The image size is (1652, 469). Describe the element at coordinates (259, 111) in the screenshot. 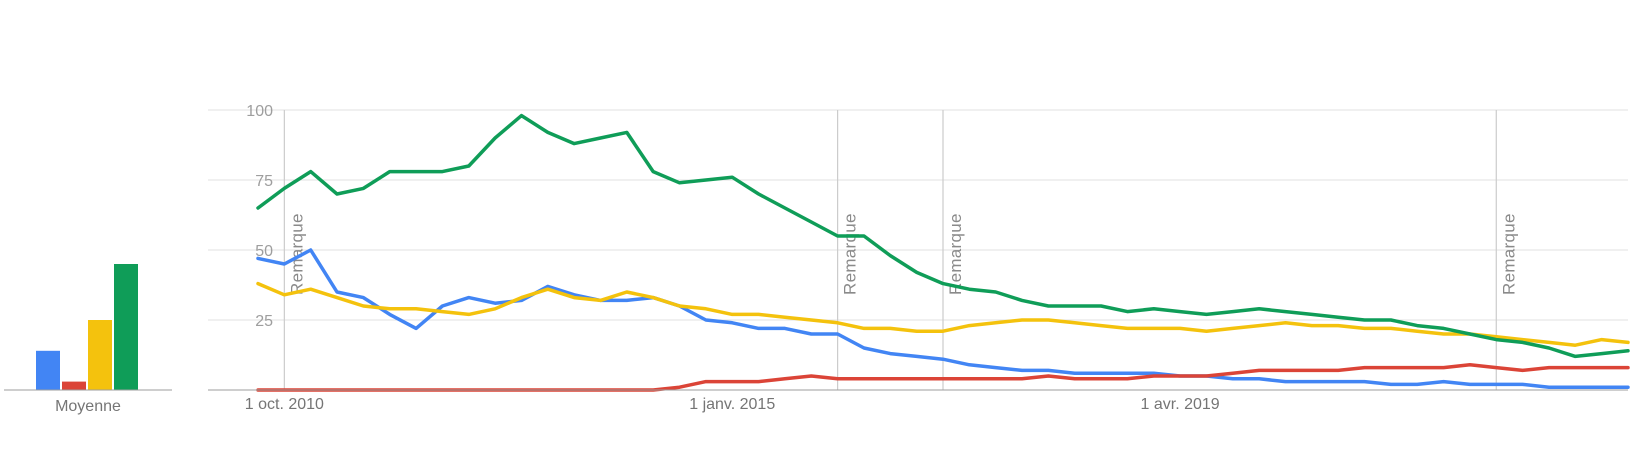

I see `y-tick-label: 100` at that location.